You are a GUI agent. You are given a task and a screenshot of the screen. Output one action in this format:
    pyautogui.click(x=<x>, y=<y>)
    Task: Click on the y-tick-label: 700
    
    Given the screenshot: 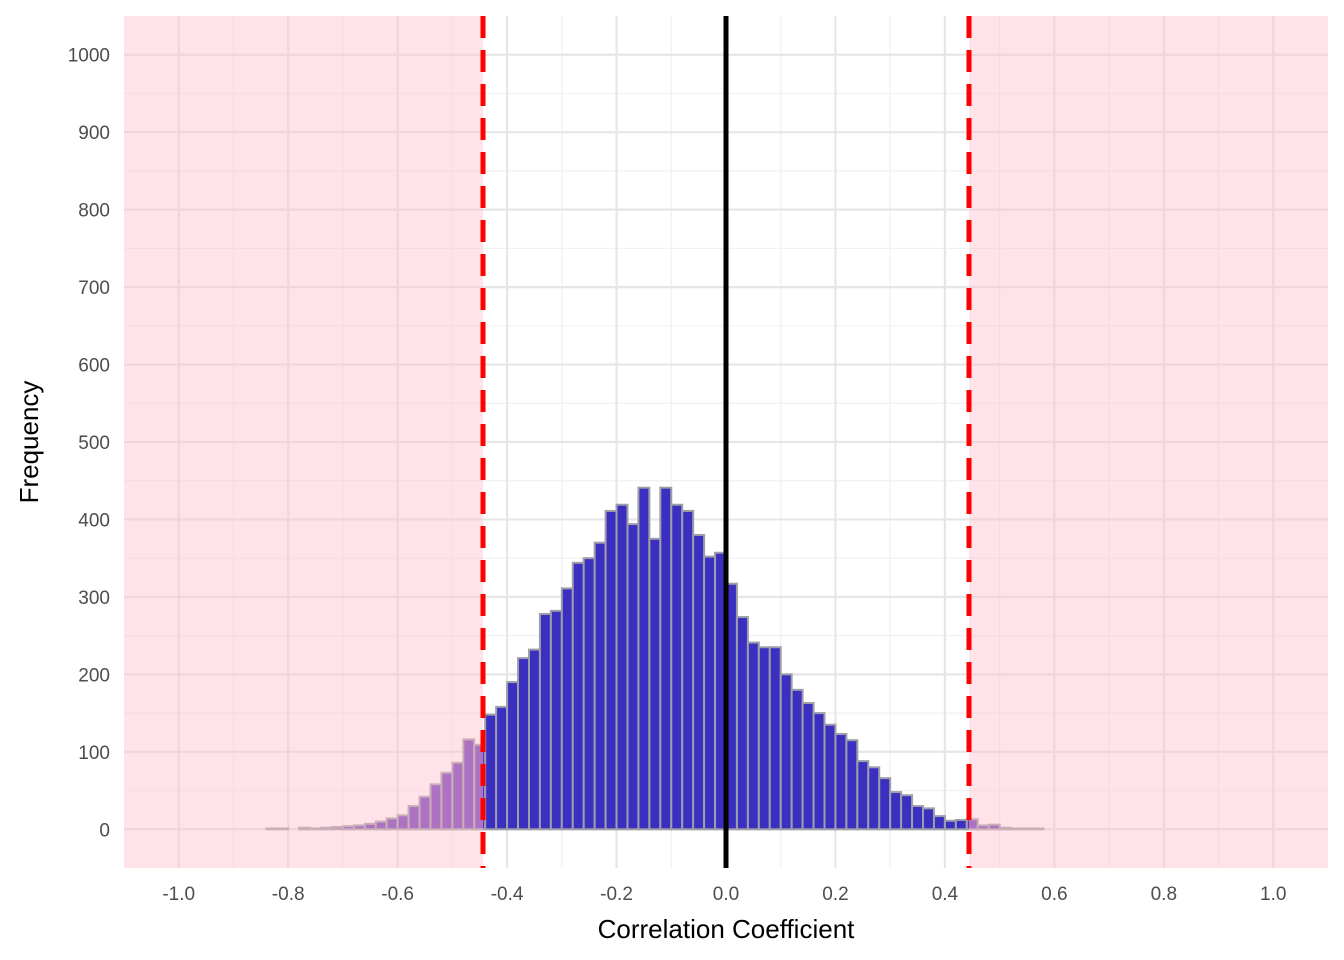 What is the action you would take?
    pyautogui.click(x=94, y=288)
    